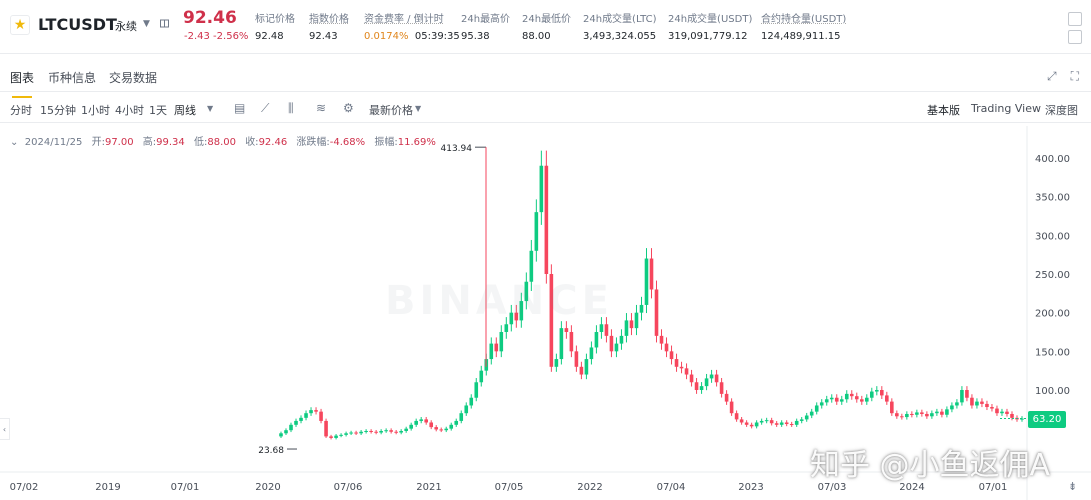 Image resolution: width=1091 pixels, height=500 pixels. What do you see at coordinates (77, 24) in the screenshot?
I see `symbol-name: LTCUSDT` at bounding box center [77, 24].